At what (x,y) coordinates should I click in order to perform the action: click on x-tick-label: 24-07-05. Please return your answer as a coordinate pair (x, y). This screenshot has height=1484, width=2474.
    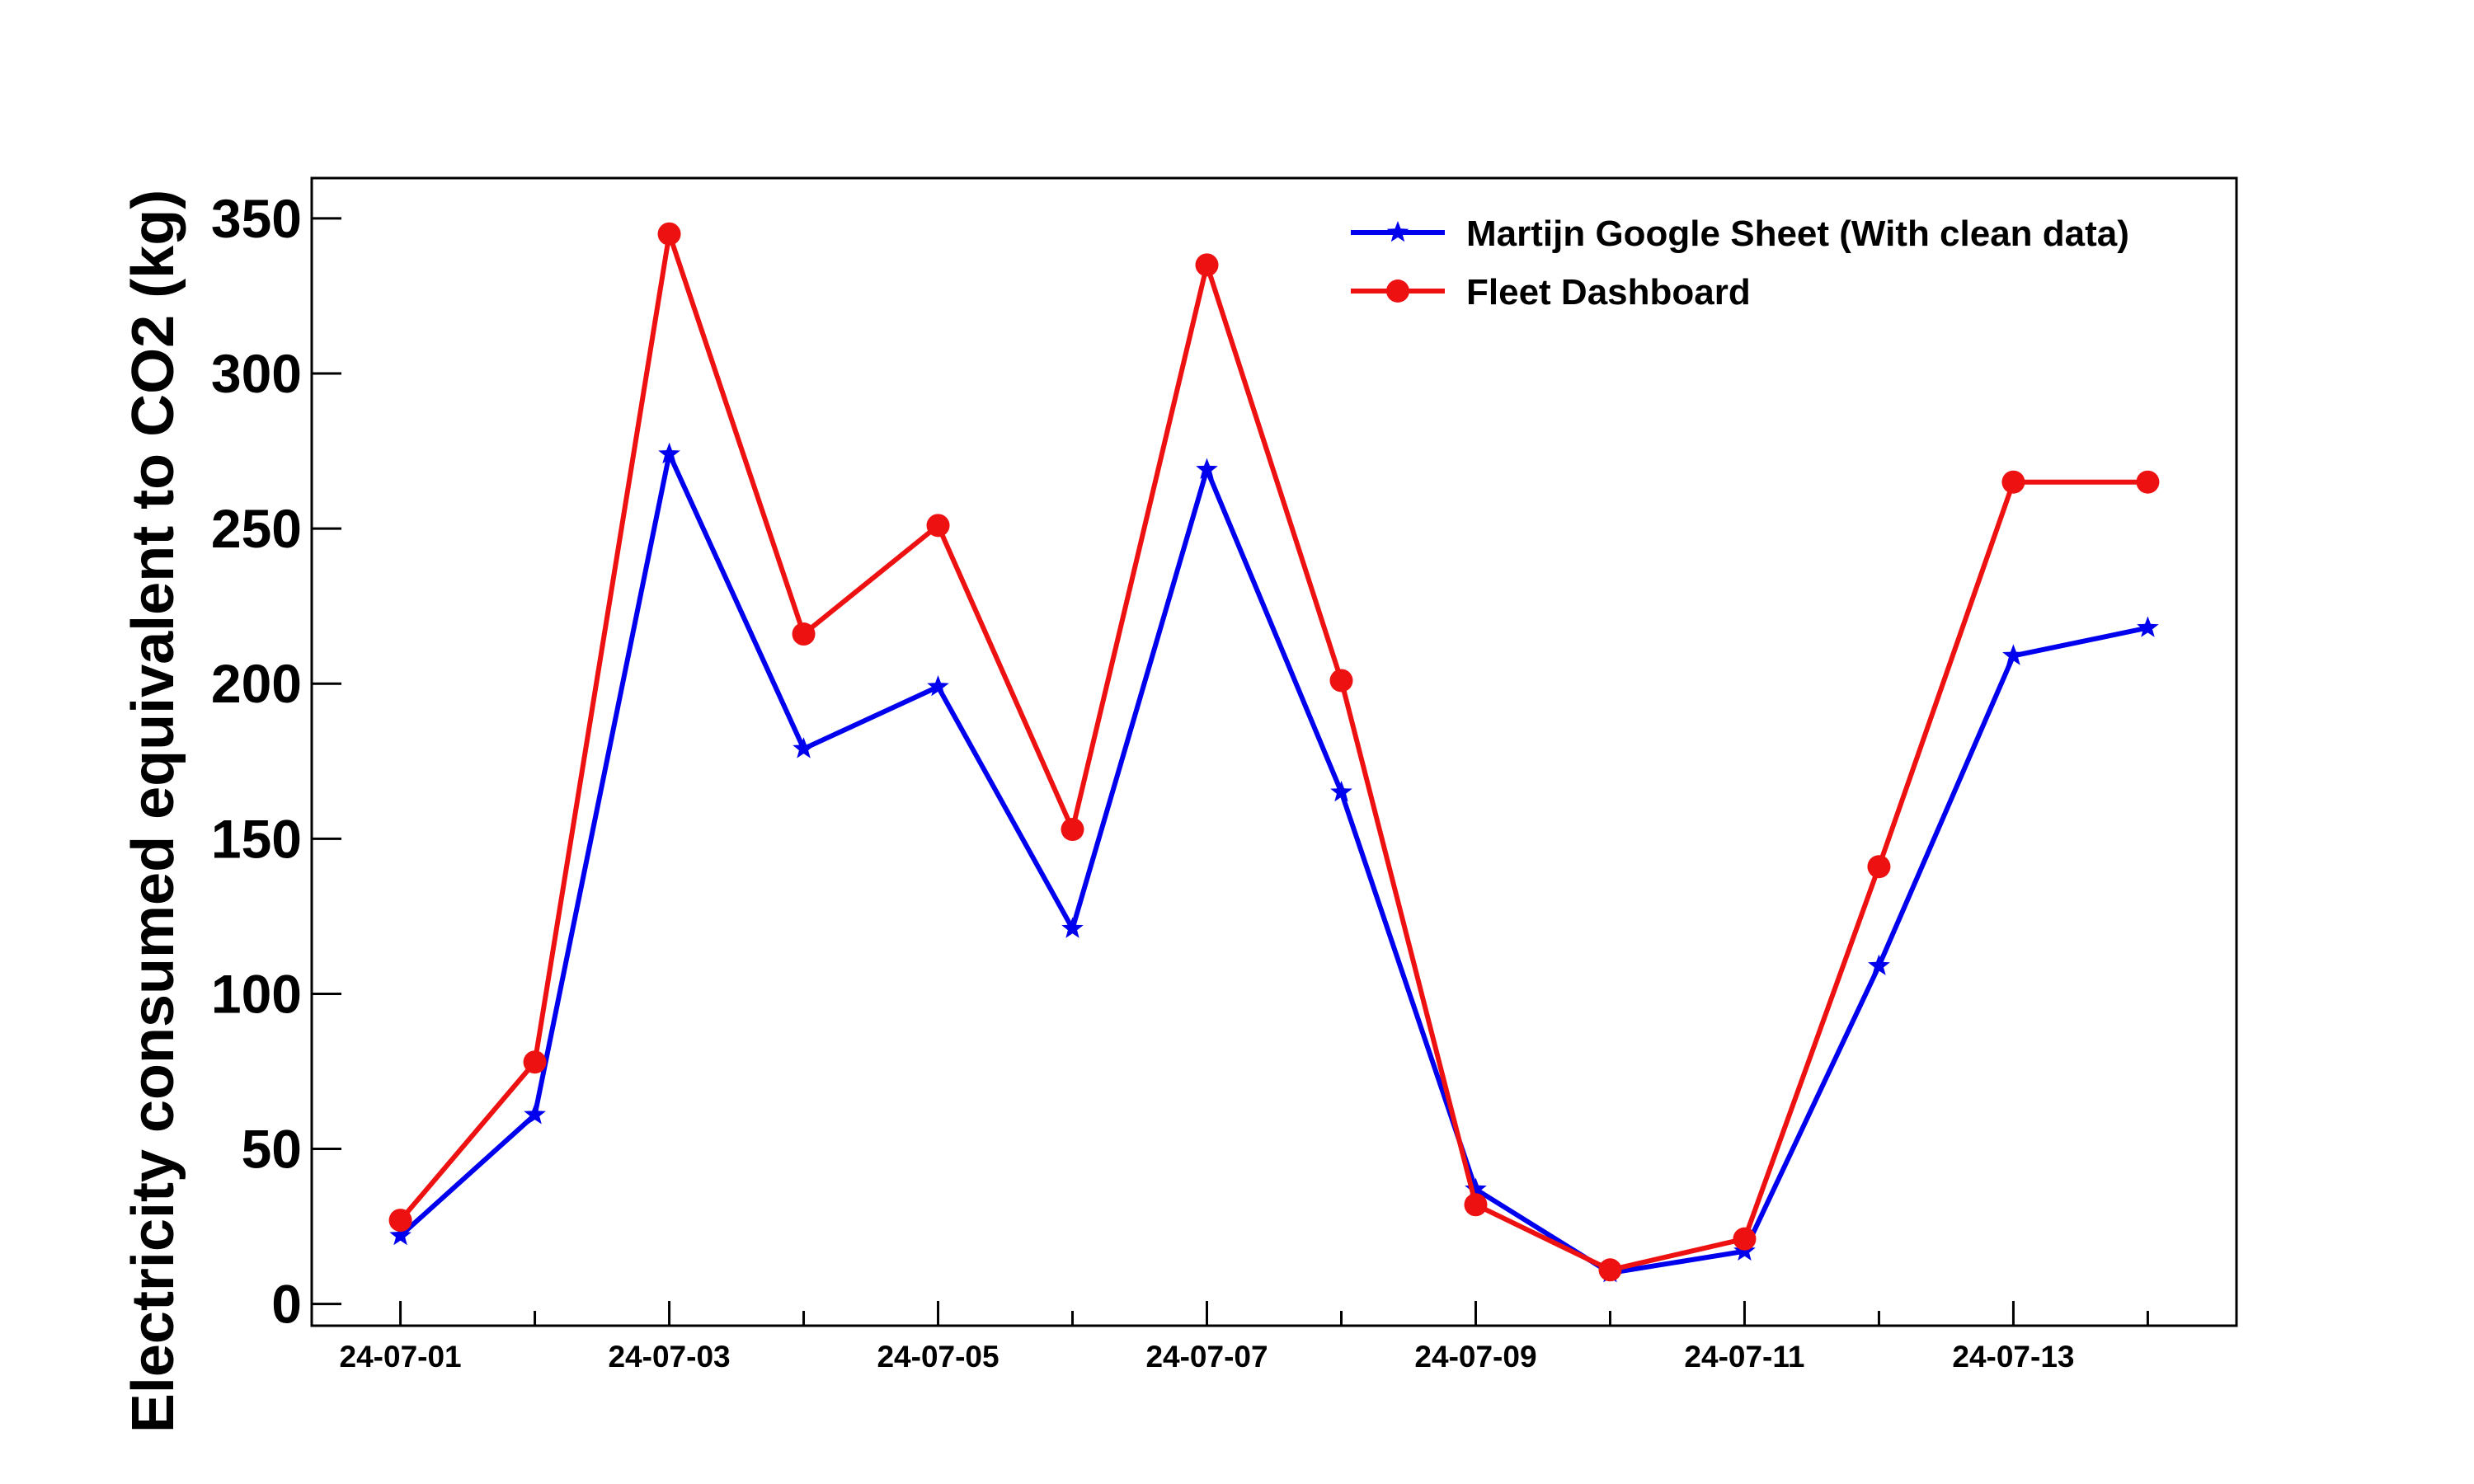
    Looking at the image, I should click on (938, 1357).